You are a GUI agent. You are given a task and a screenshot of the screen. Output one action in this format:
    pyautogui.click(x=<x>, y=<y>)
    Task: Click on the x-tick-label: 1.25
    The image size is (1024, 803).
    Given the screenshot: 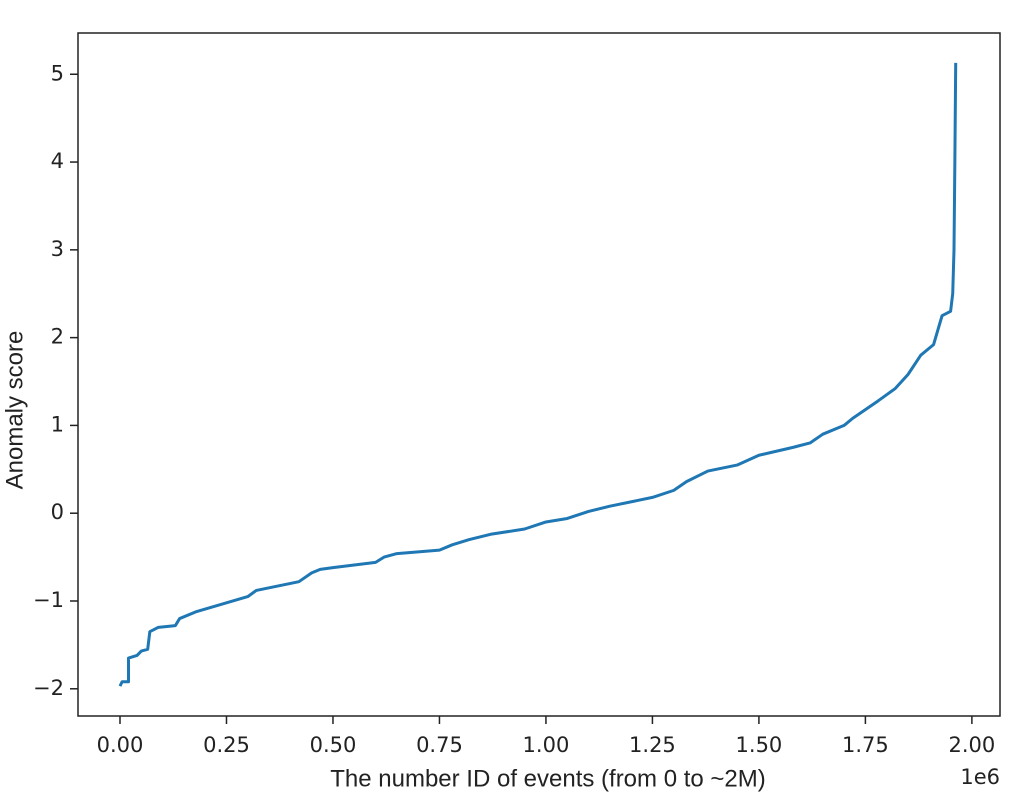 What is the action you would take?
    pyautogui.click(x=652, y=745)
    